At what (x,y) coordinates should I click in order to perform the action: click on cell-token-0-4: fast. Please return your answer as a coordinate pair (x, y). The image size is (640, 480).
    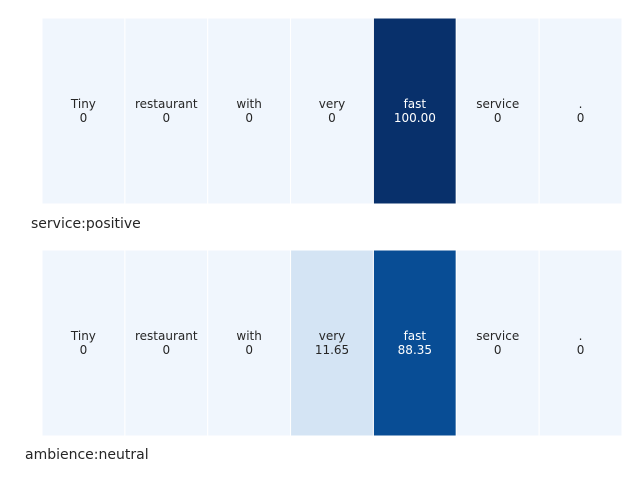
    Looking at the image, I should click on (415, 104).